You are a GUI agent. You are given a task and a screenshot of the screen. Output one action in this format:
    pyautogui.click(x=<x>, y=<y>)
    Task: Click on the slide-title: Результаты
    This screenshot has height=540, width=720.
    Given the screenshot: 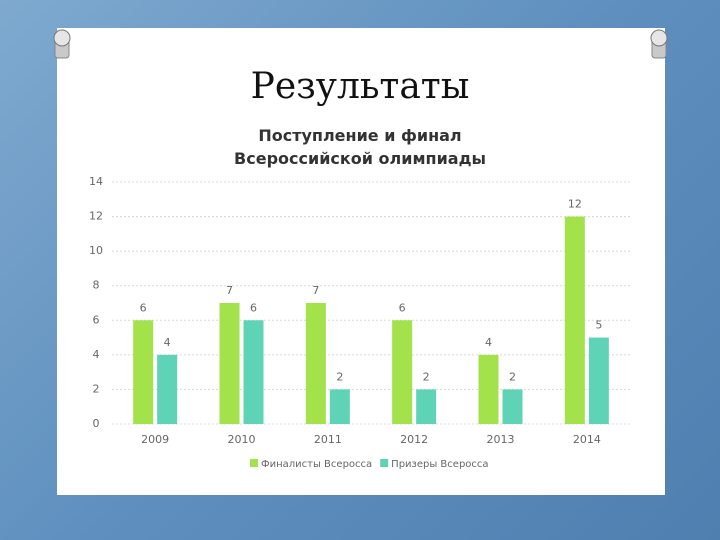 What is the action you would take?
    pyautogui.click(x=360, y=86)
    